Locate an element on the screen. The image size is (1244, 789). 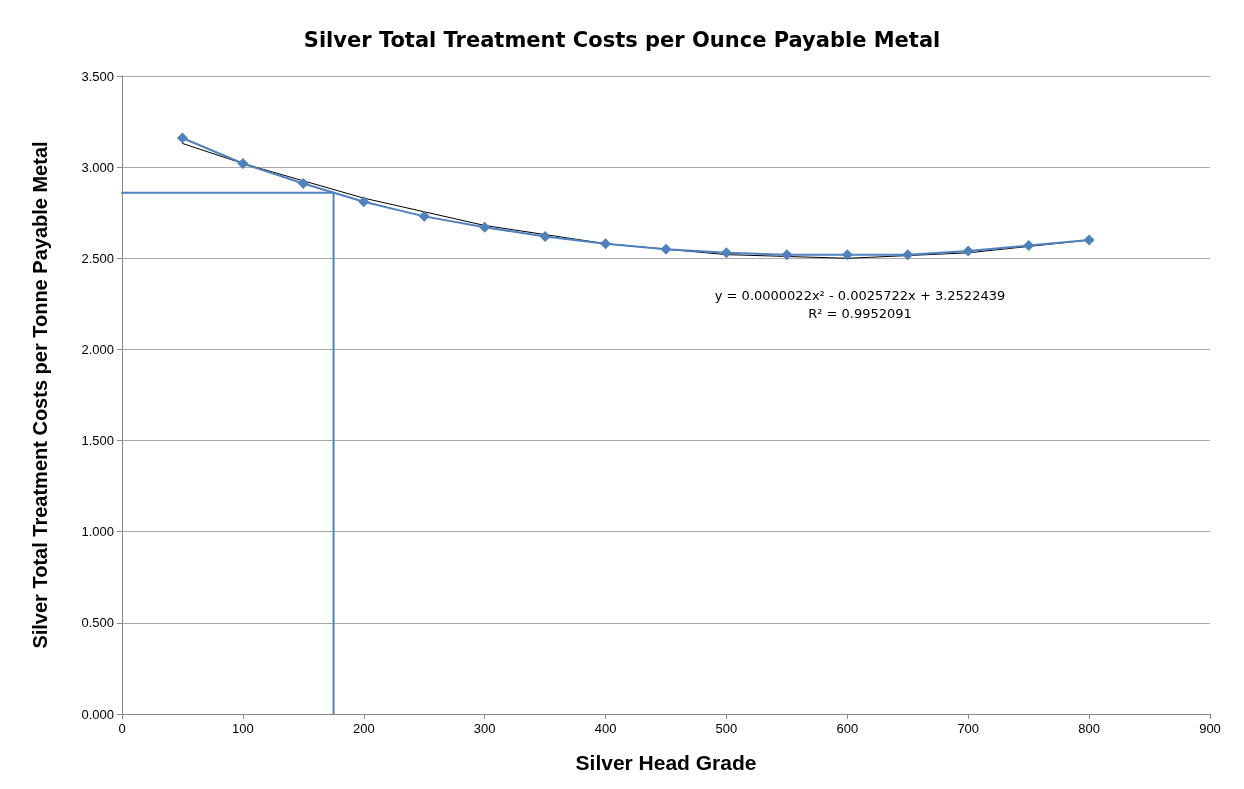
y-tick-label: 1.000 is located at coordinates (97, 532).